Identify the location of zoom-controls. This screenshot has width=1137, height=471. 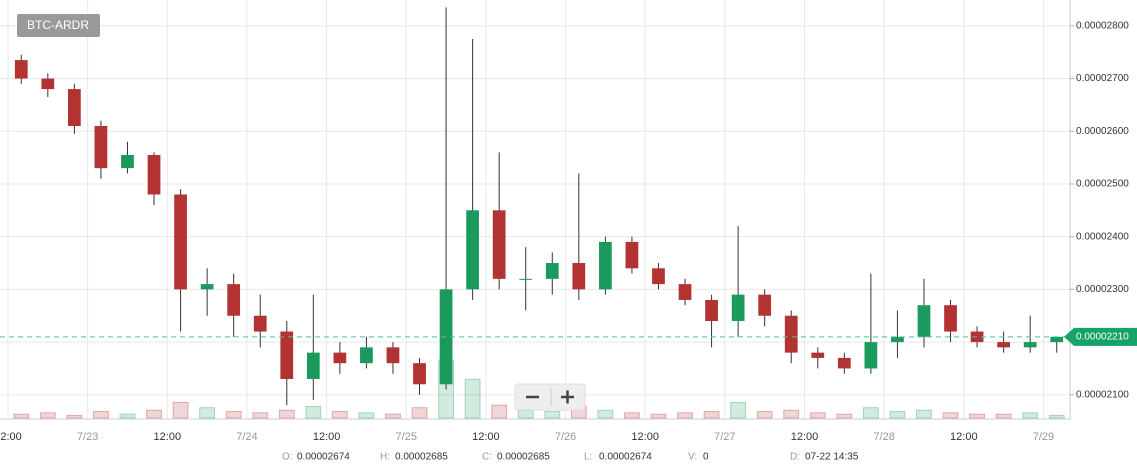
(550, 397).